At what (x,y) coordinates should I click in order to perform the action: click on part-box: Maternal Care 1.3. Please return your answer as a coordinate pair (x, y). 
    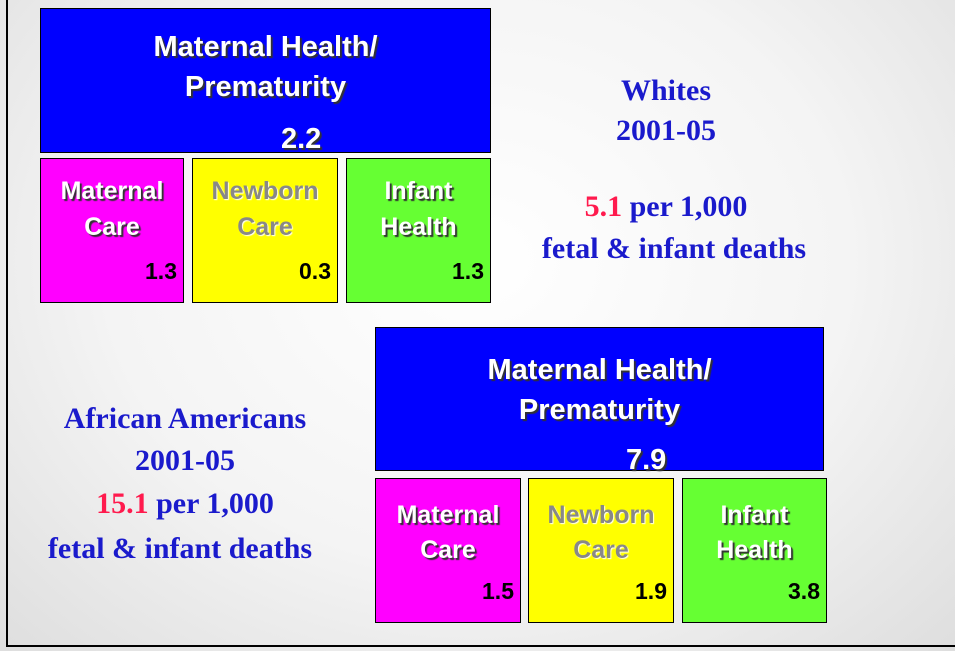
    Looking at the image, I should click on (112, 230).